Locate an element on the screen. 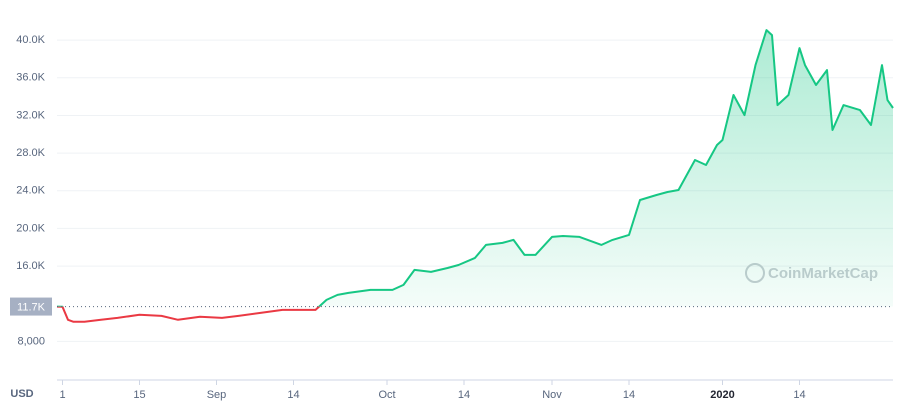  x-tick-label: 1 is located at coordinates (62, 395).